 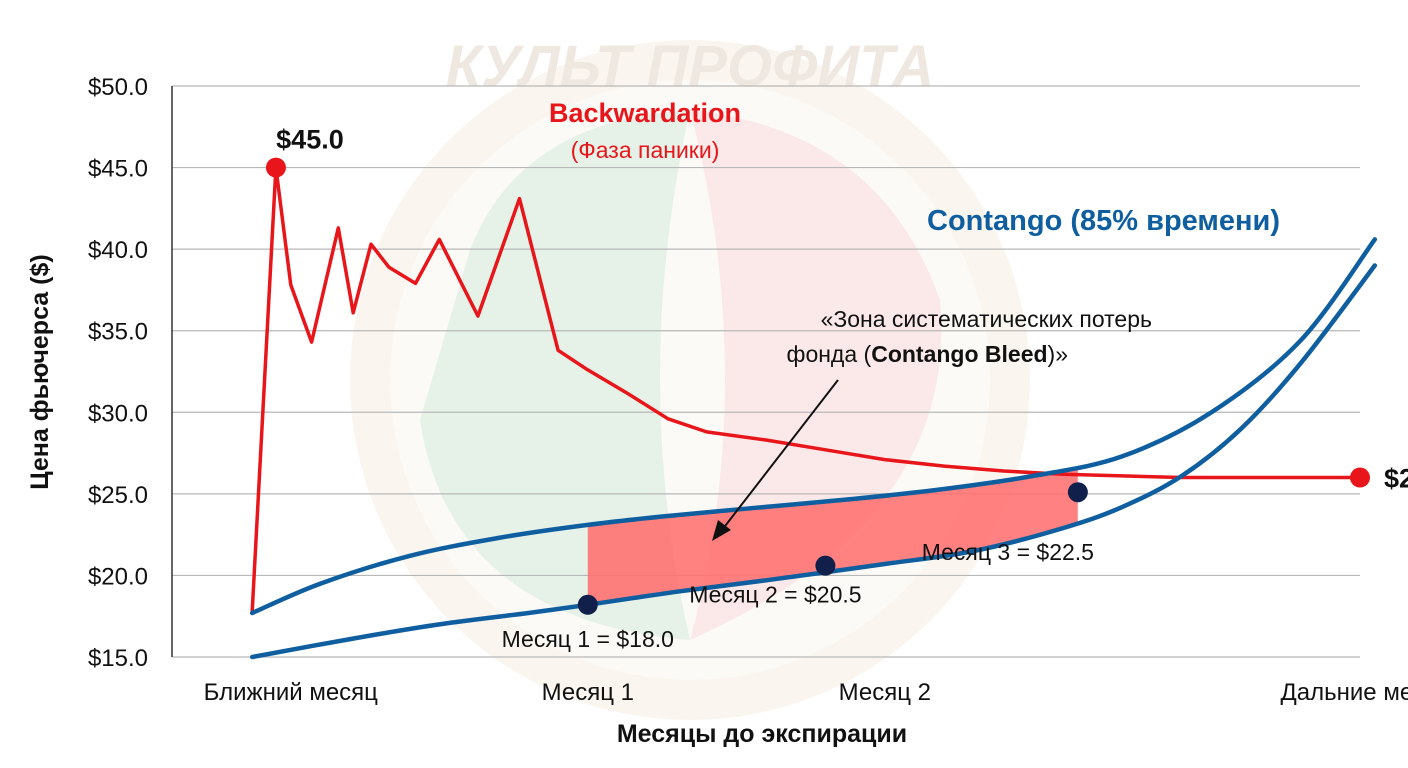 What do you see at coordinates (1344, 692) in the screenshot?
I see `x-tick-label: Дальние месяцы` at bounding box center [1344, 692].